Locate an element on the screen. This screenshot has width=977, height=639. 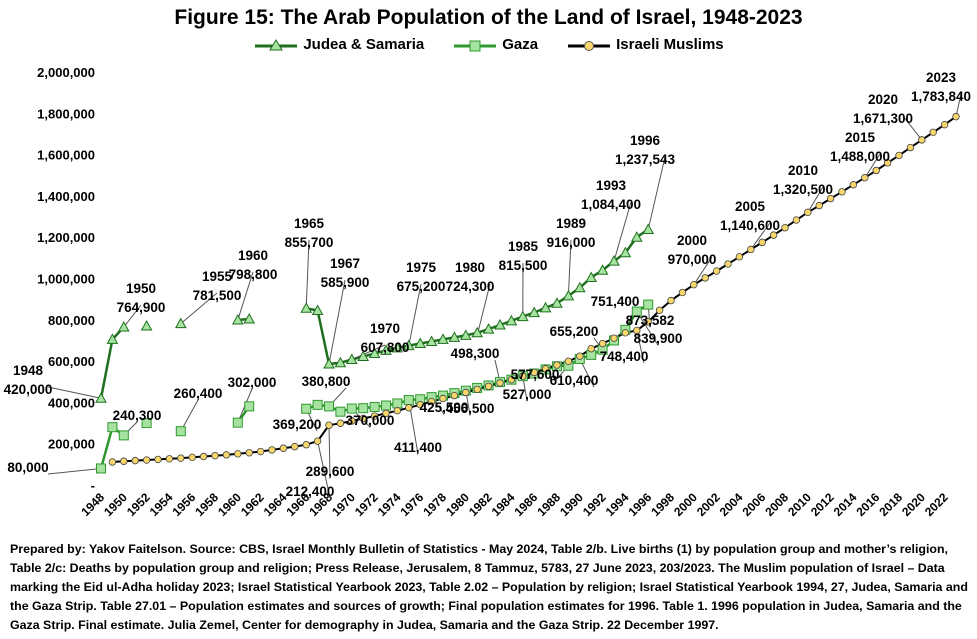
x-tick-label: 2008 is located at coordinates (776, 504).